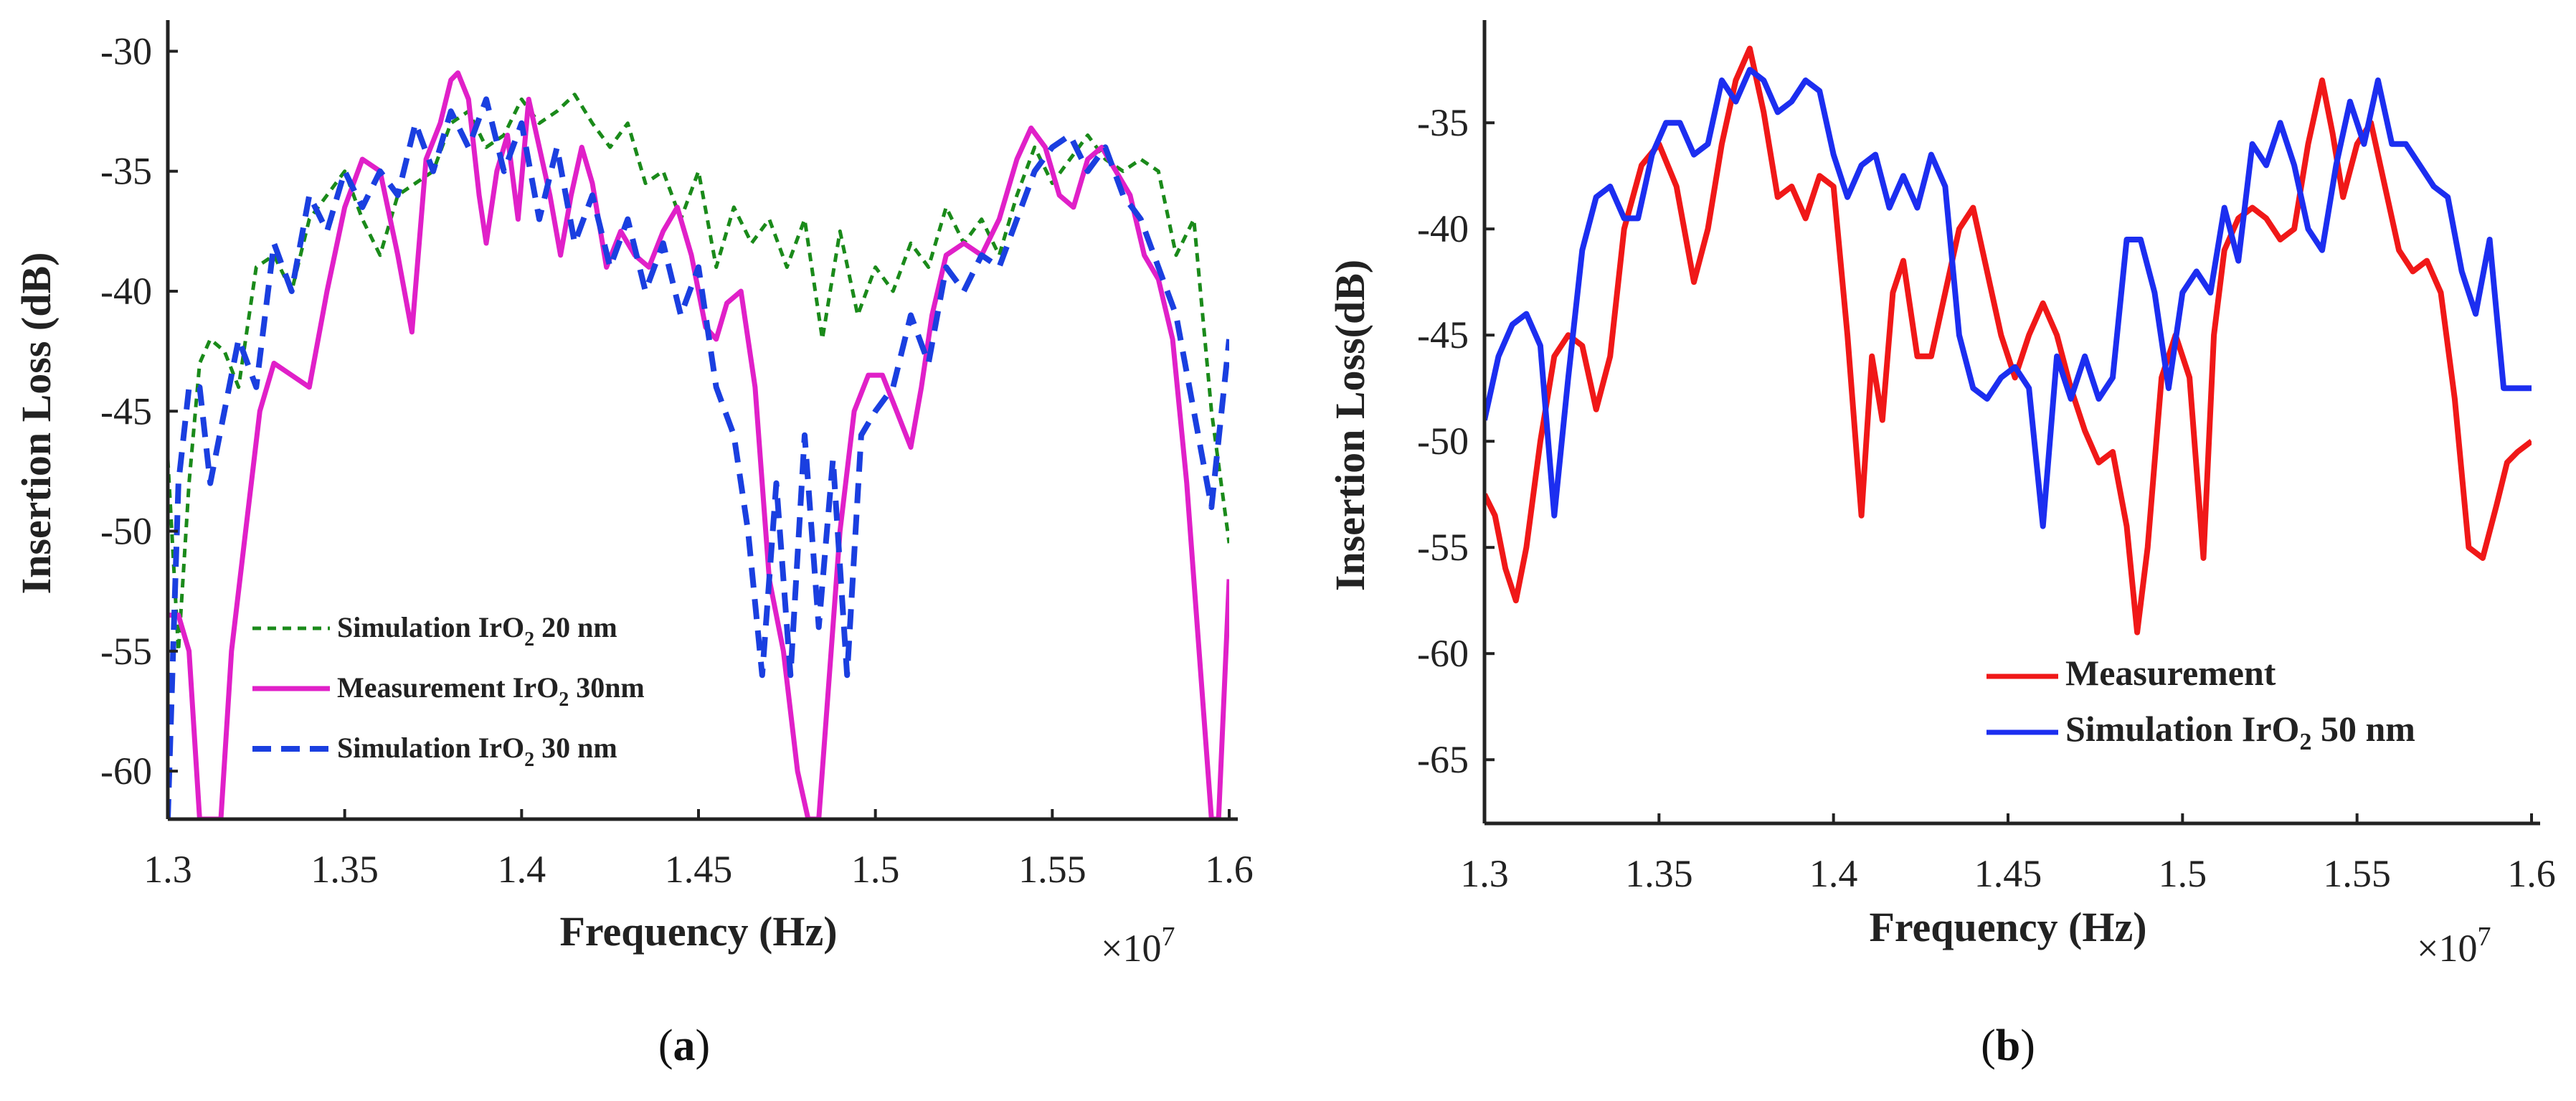  What do you see at coordinates (477, 751) in the screenshot?
I see `legend-label-3: Simulation IrO2 30 nm` at bounding box center [477, 751].